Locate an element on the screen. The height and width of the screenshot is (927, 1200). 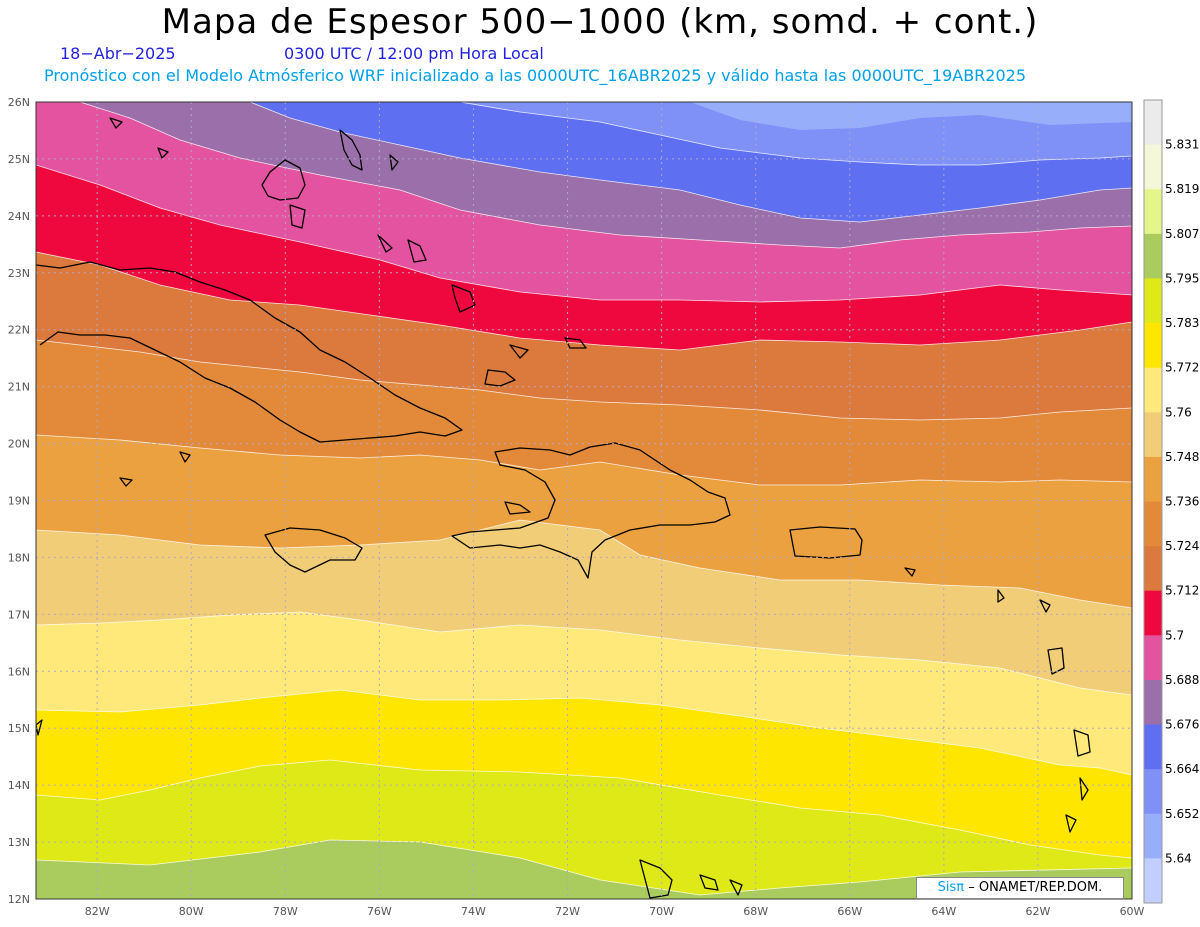
lon-label: 66W is located at coordinates (849, 911).